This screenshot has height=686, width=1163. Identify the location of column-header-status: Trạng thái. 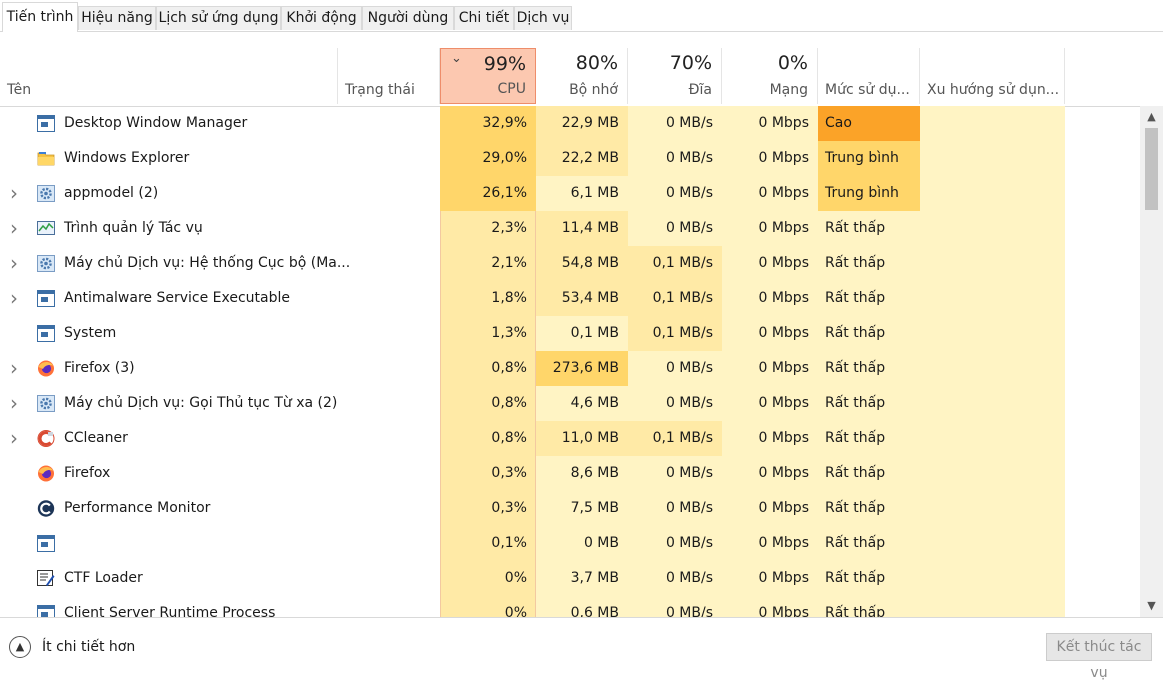
(389, 76).